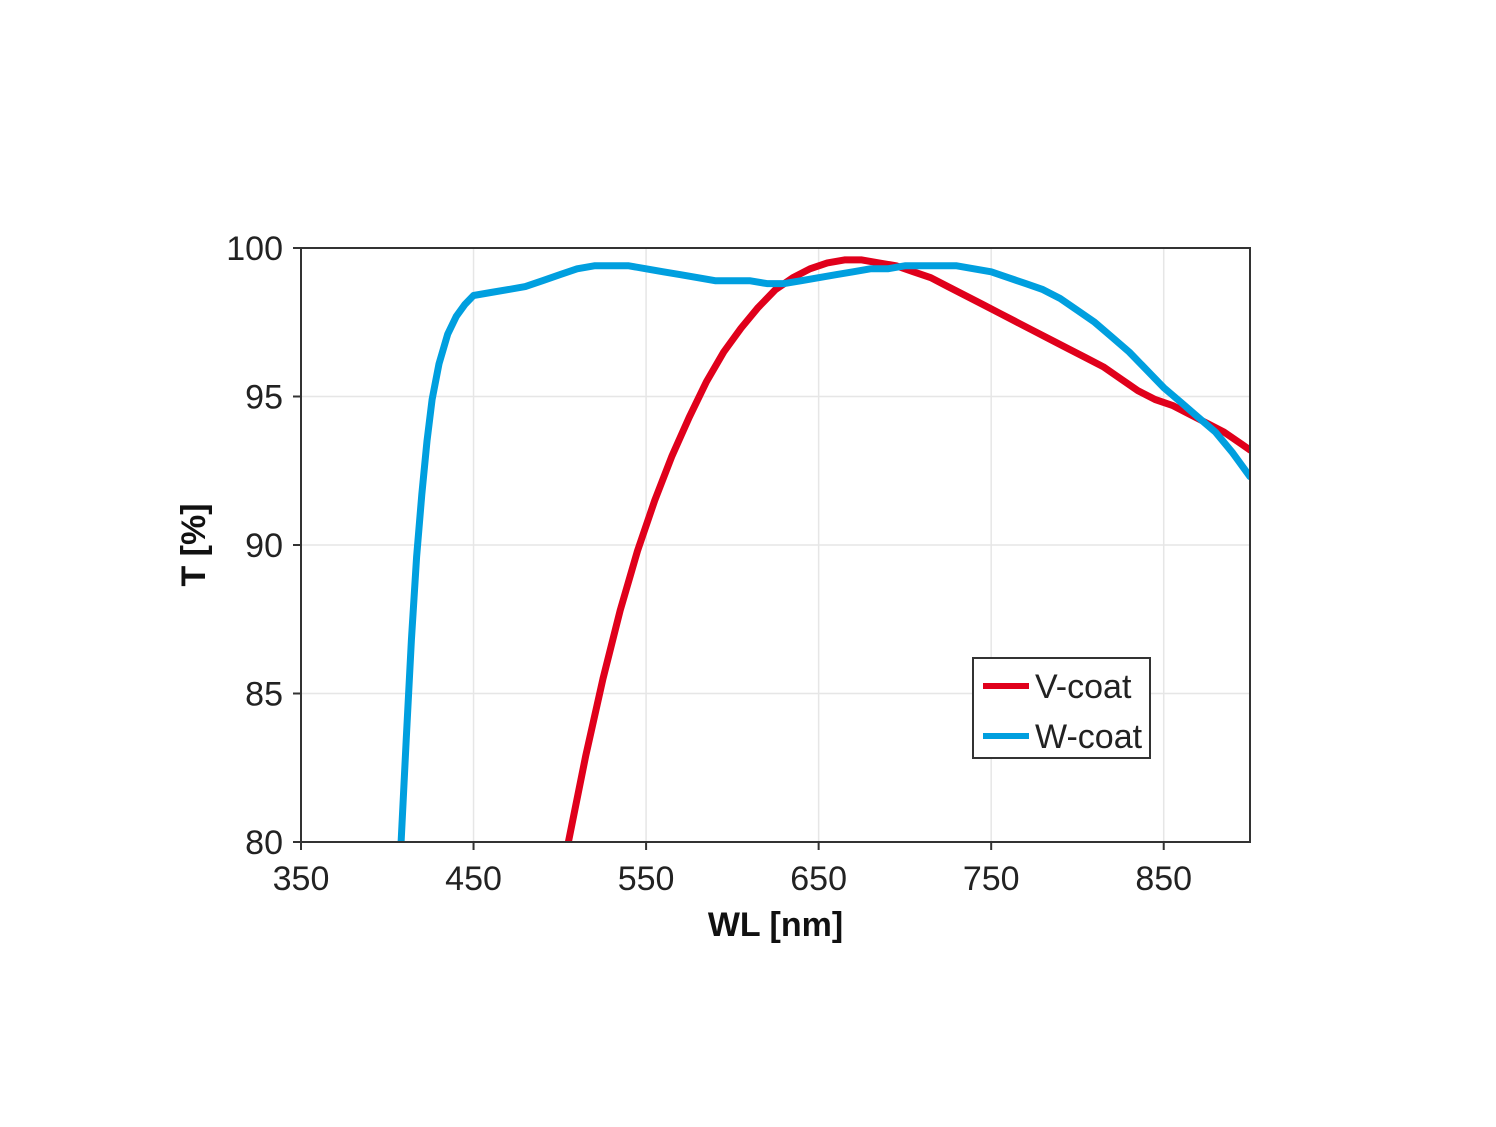 This screenshot has width=1496, height=1127. Describe the element at coordinates (991, 879) in the screenshot. I see `x-tick-label: 750` at that location.